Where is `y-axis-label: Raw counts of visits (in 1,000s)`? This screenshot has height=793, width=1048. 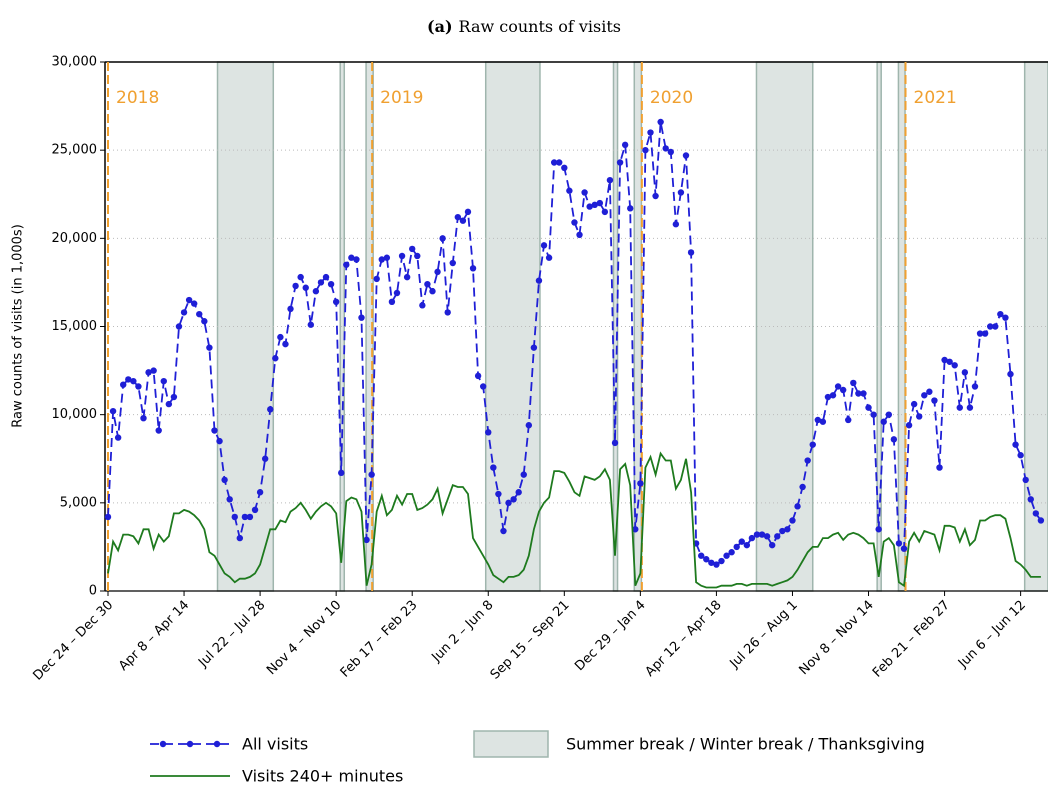 y-axis-label: Raw counts of visits (in 1,000s) is located at coordinates (18, 326).